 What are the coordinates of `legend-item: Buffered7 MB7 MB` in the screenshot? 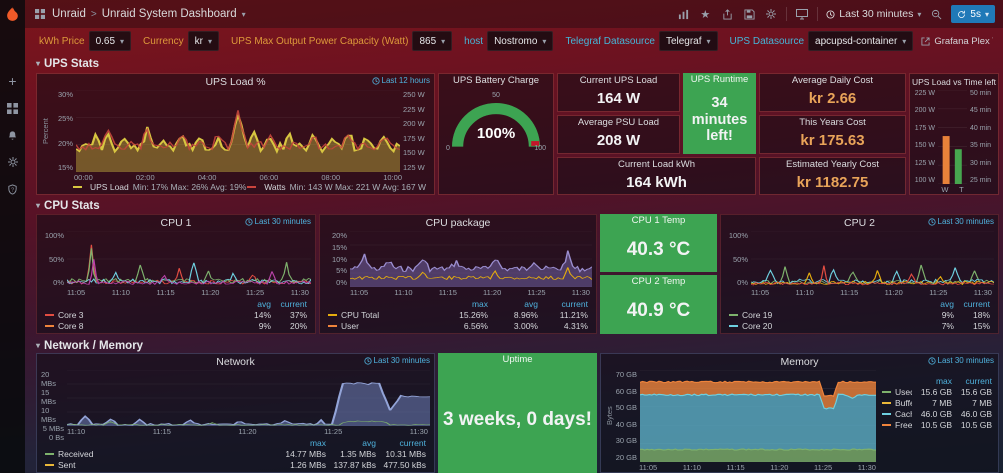 It's located at (937, 402).